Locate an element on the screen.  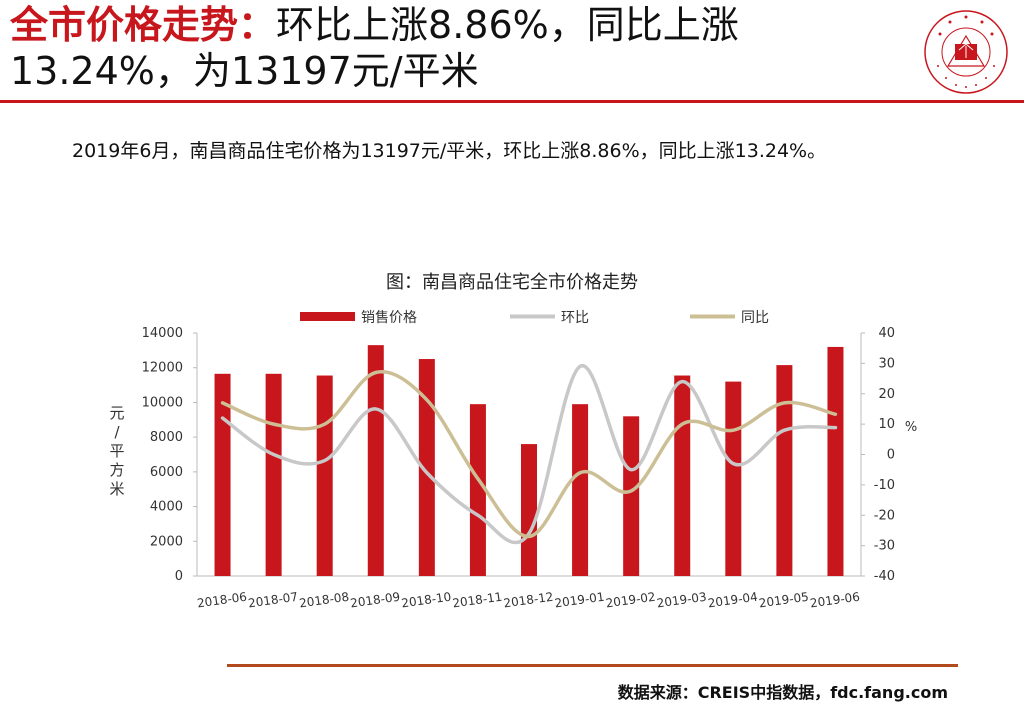
legend-label: 环比 is located at coordinates (575, 318).